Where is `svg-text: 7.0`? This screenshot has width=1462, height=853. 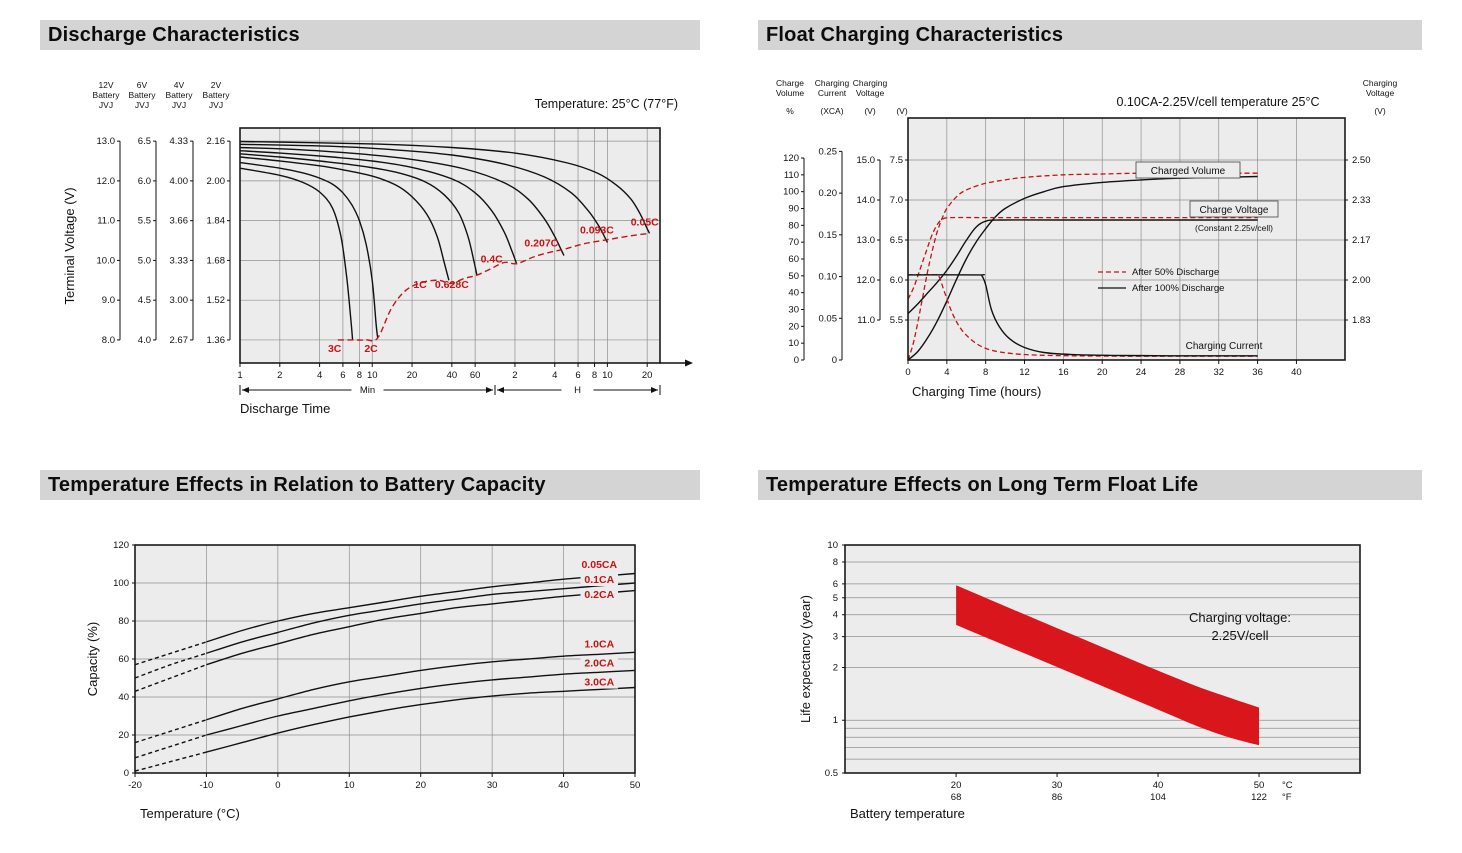
svg-text: 7.0 is located at coordinates (896, 200).